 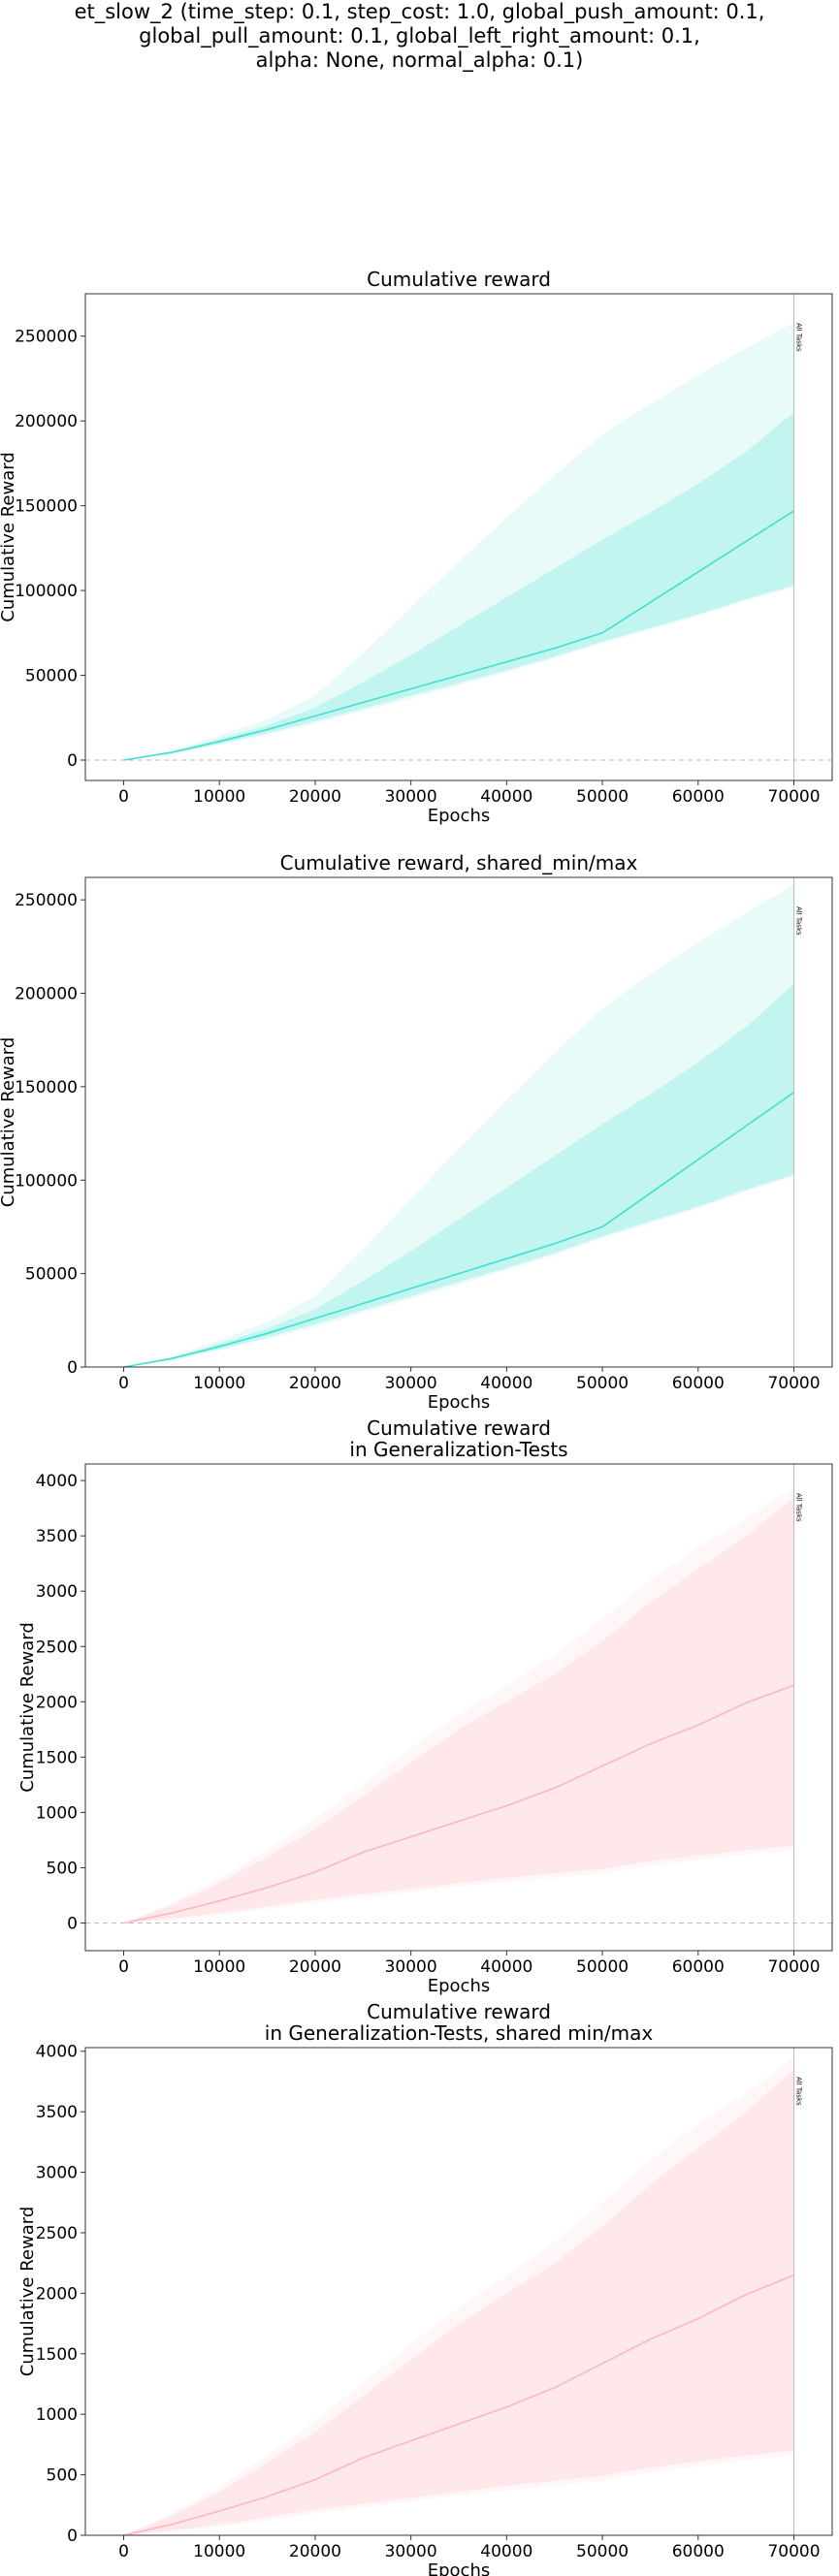 I want to click on y-tick-label: 1500, so click(x=57, y=2355).